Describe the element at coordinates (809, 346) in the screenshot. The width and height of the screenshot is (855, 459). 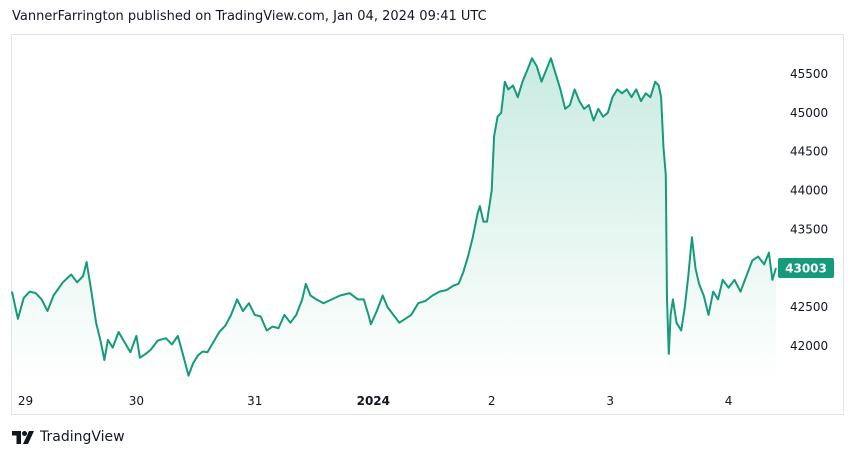
I see `y-tick-label: 42000` at that location.